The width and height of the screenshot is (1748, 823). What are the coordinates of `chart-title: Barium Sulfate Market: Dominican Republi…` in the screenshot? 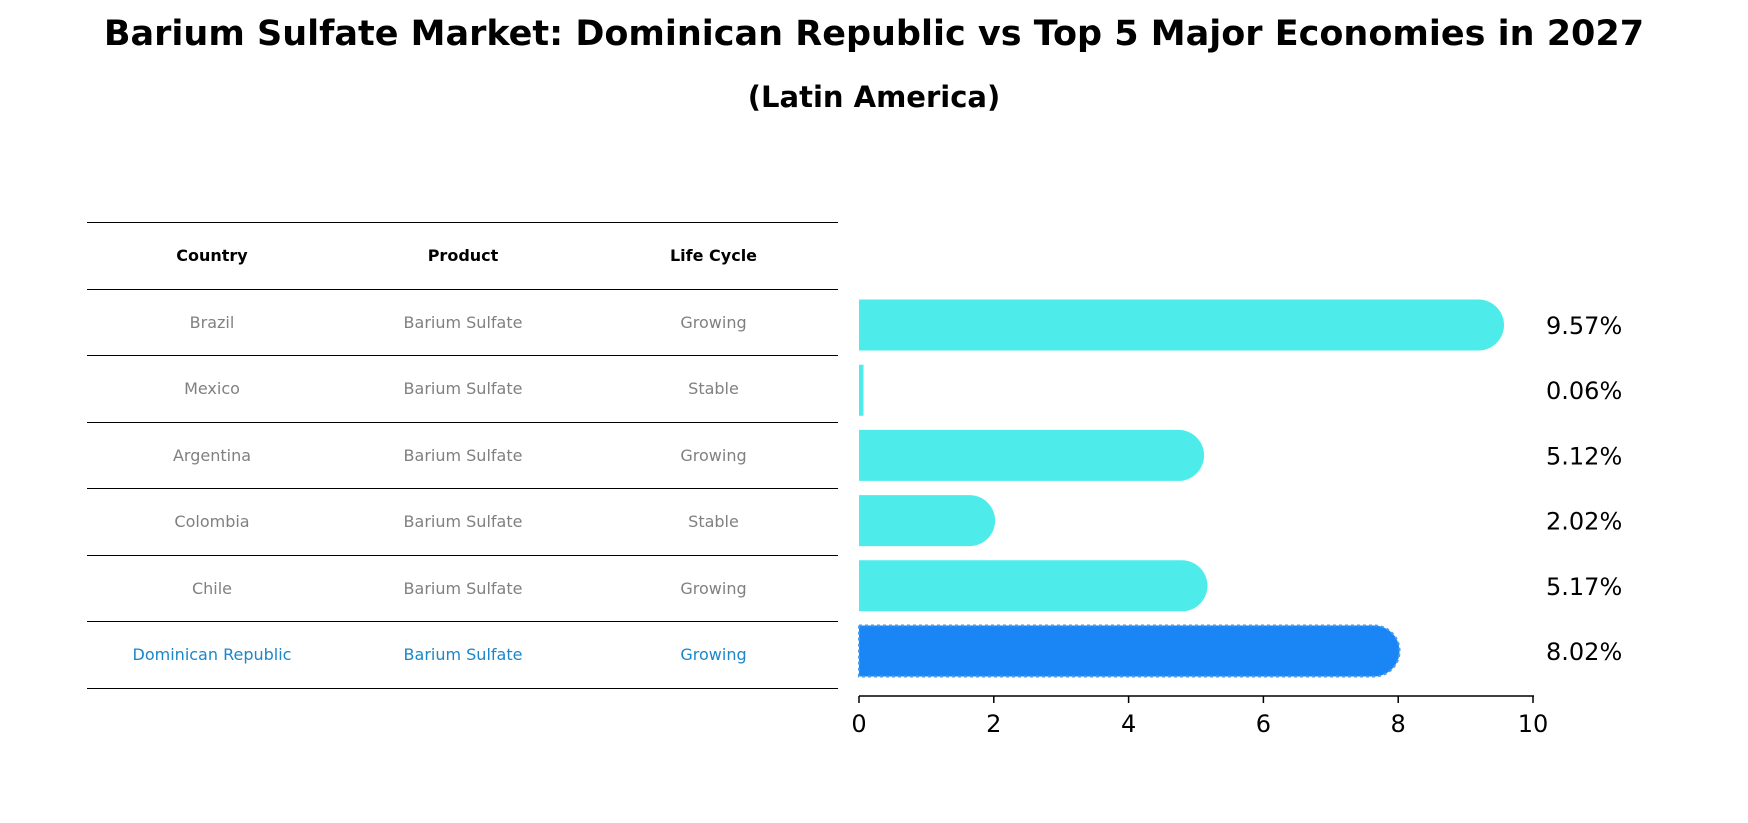 It's located at (874, 34).